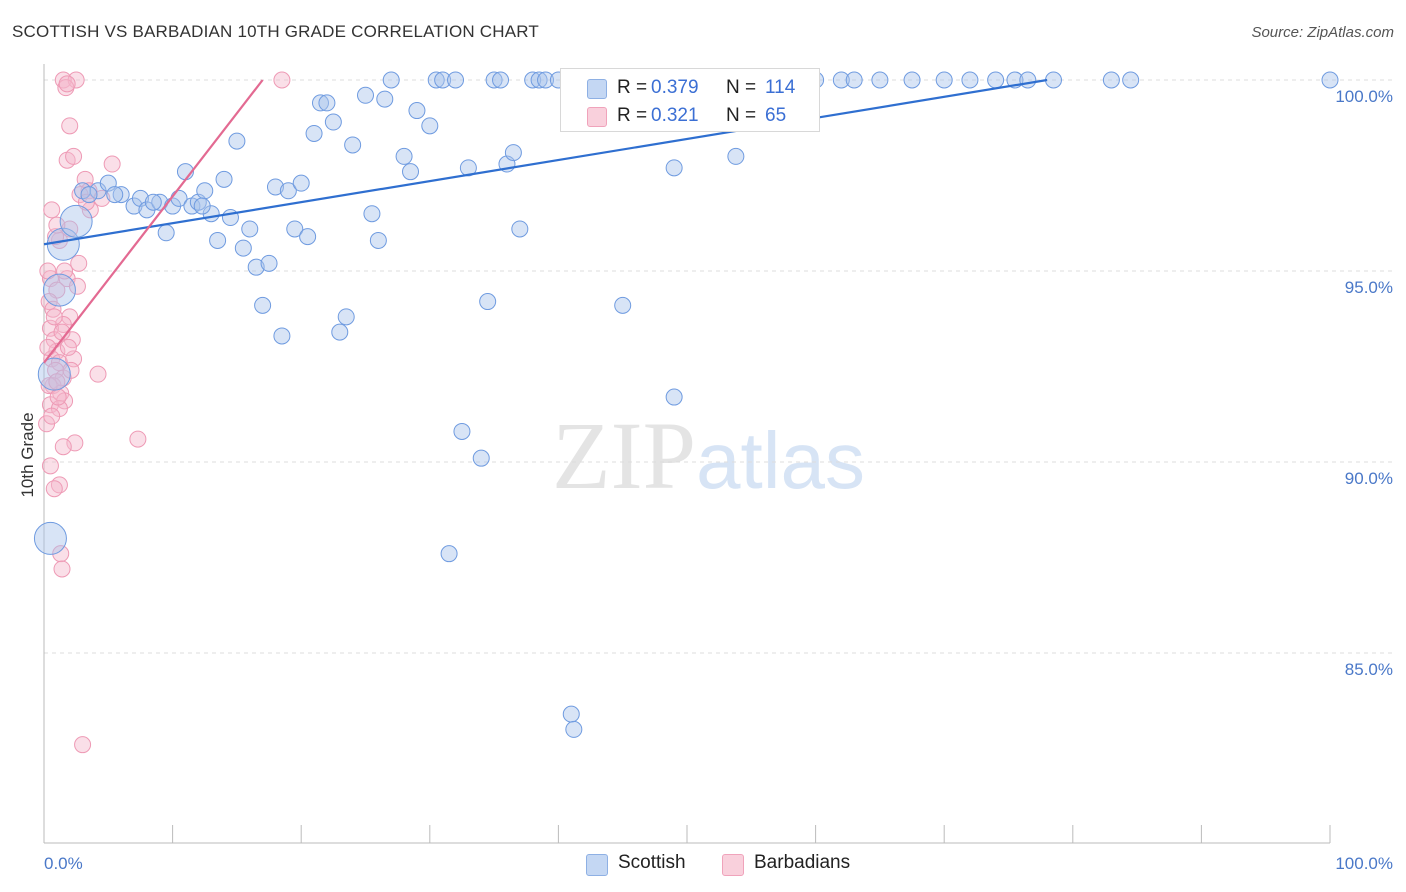  Describe the element at coordinates (27, 454) in the screenshot. I see `y-axis-label: 10th Grade` at that location.